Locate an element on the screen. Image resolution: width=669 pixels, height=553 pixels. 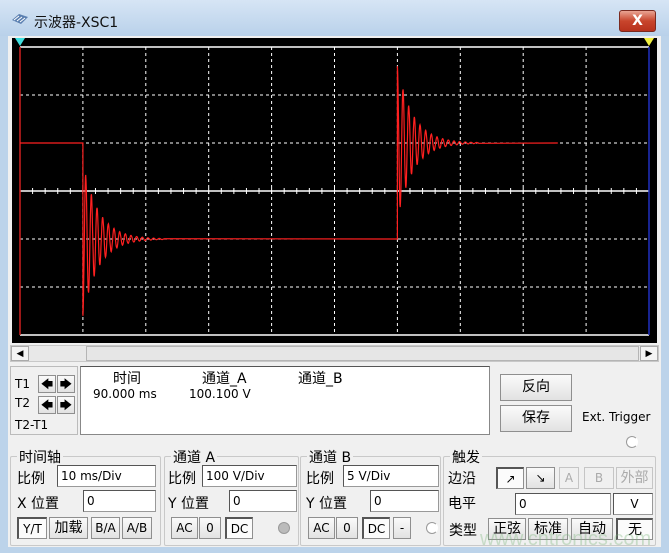
cursor-readout: 时间 通道_A 通道_B 90.000 ms 100.100 V is located at coordinates (285, 400).